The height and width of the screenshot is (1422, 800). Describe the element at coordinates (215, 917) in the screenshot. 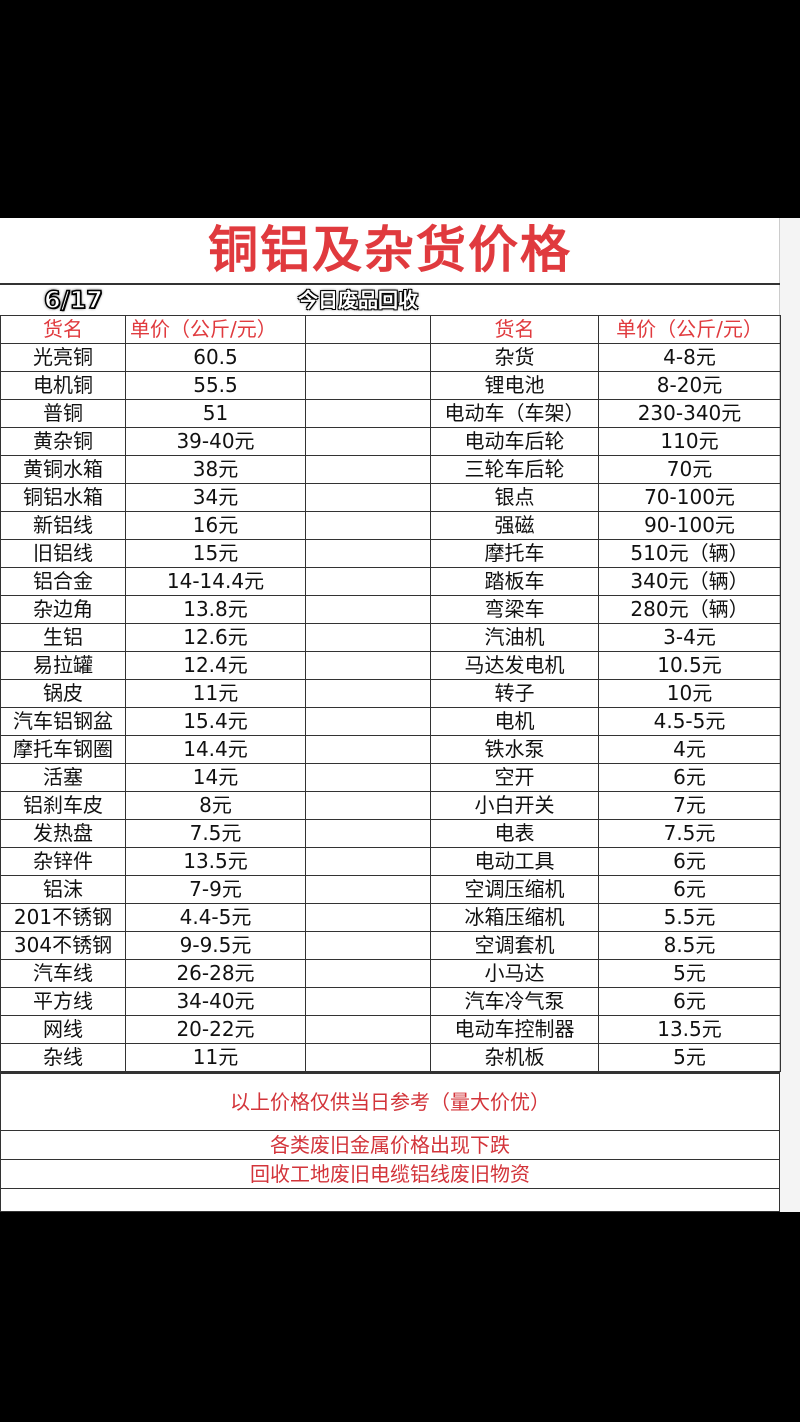

I see `item-price-left: 4.4-5元` at that location.